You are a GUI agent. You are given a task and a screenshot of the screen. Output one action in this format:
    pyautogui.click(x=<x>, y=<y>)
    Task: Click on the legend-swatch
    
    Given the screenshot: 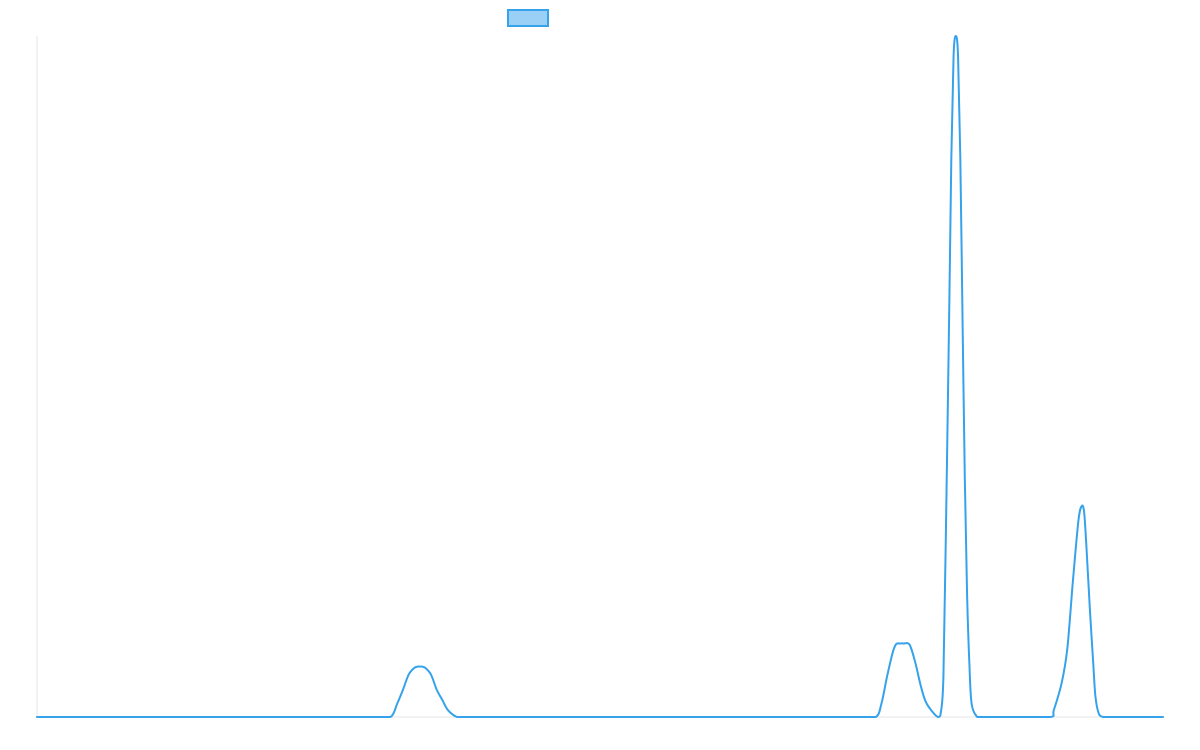 What is the action you would take?
    pyautogui.click(x=528, y=18)
    